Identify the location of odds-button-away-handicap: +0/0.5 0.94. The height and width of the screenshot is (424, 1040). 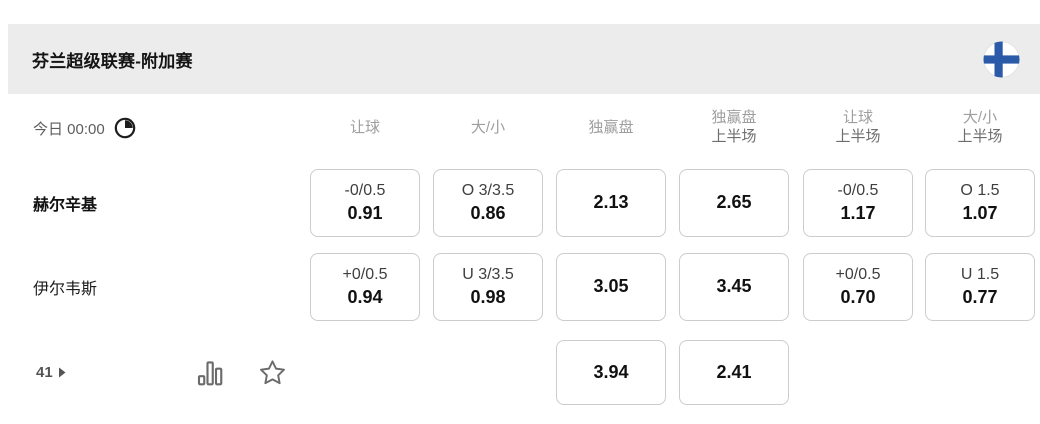
(365, 287).